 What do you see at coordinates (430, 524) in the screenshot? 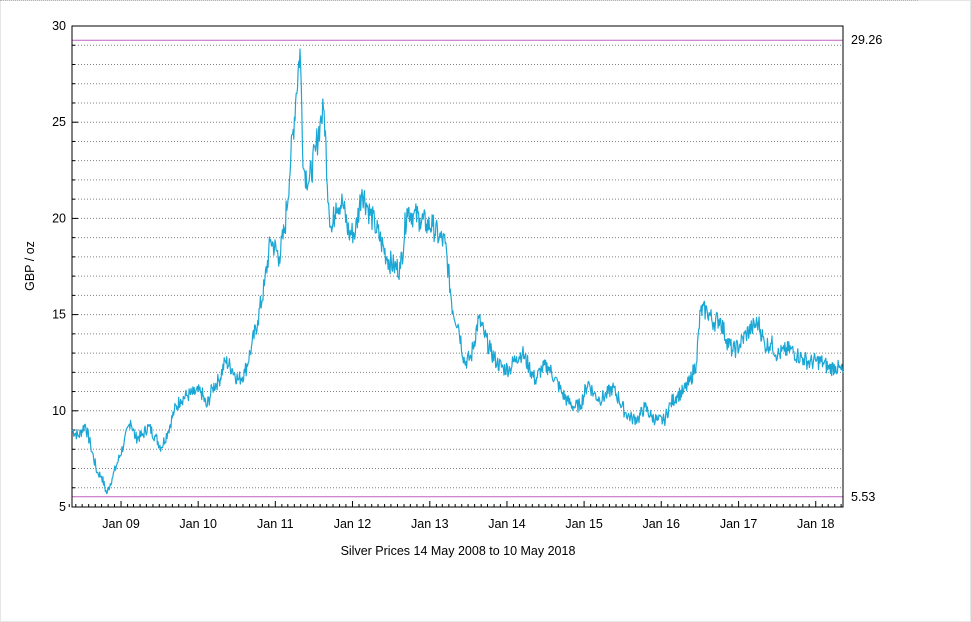
I see `x-tick-label: Jan 13` at bounding box center [430, 524].